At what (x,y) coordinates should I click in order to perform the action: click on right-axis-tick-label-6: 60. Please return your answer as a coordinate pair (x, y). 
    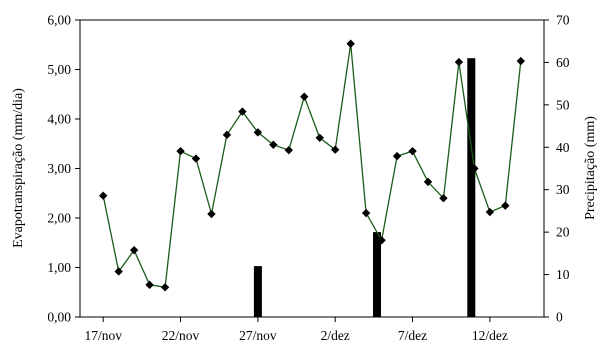
    Looking at the image, I should click on (563, 62).